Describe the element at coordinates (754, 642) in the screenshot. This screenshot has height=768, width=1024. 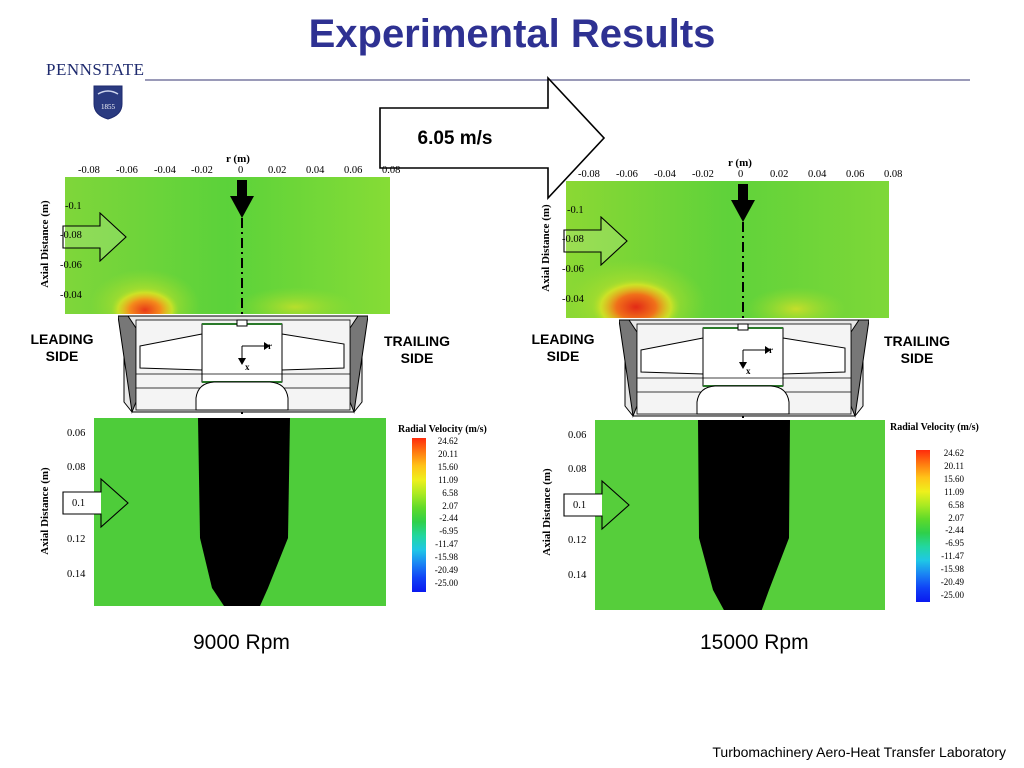
I see `rpm-label-15000: 15000 Rpm` at that location.